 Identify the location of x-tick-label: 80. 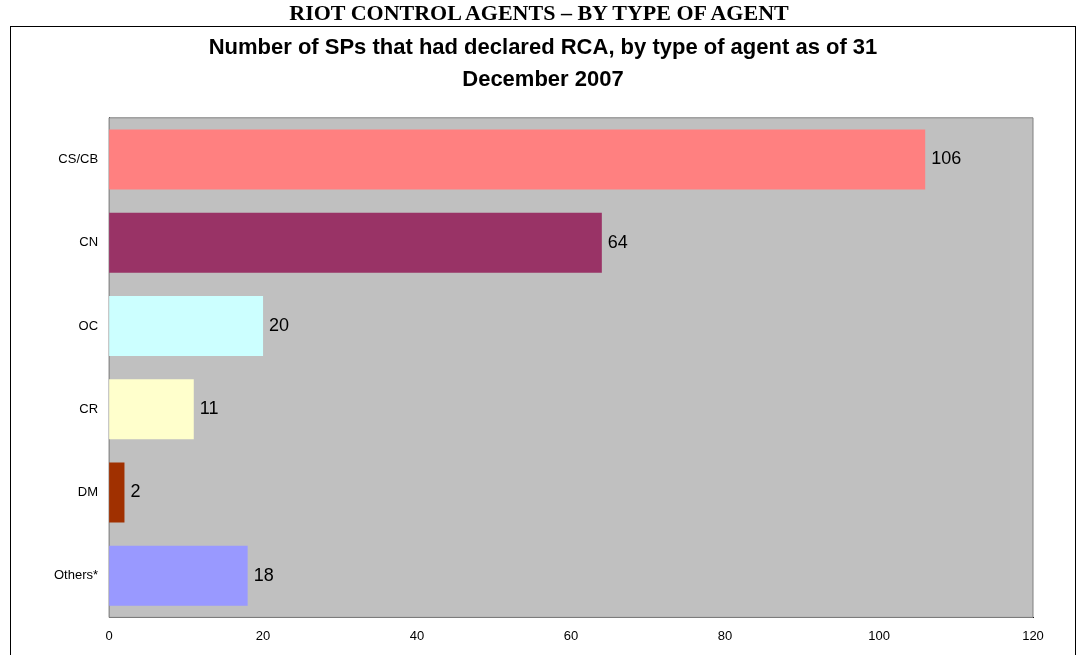
(725, 635).